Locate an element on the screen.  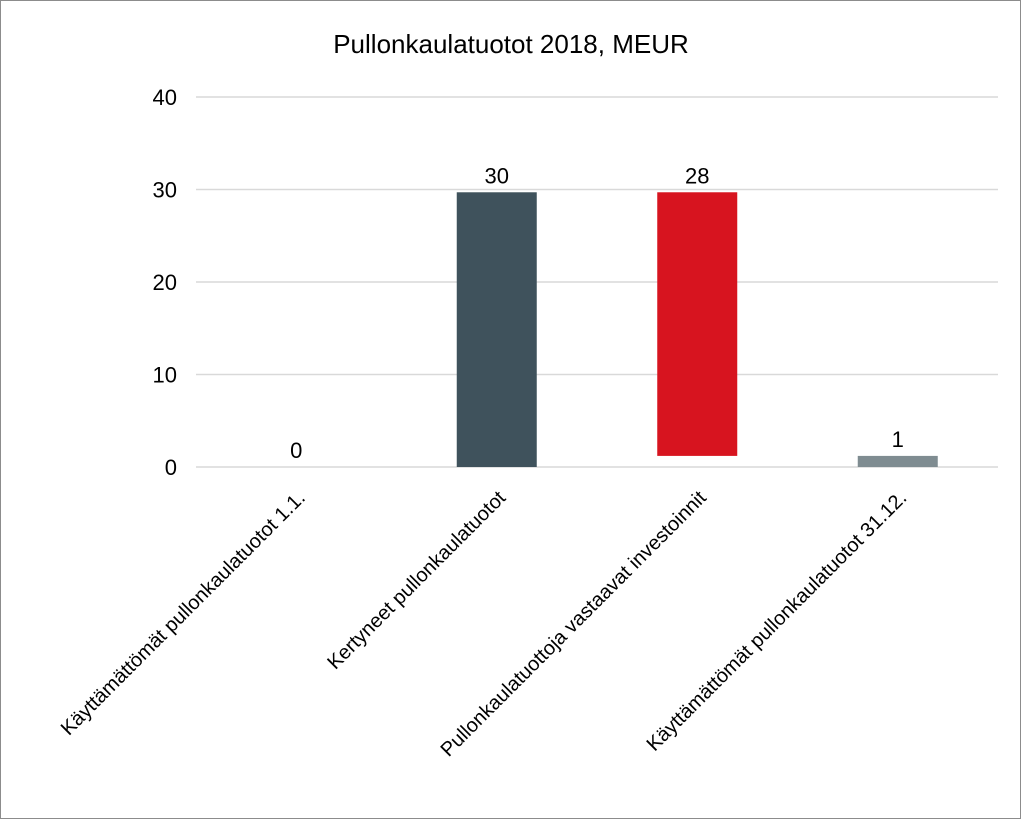
y-tick-label: 40 is located at coordinates (165, 97).